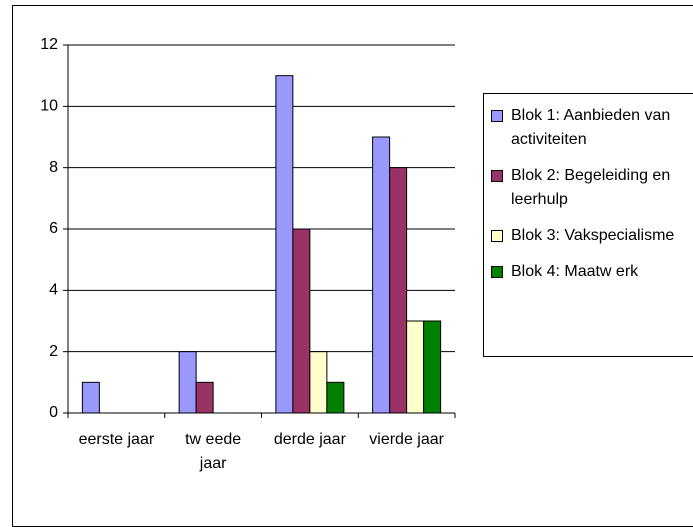 This screenshot has height=527, width=693. I want to click on legend-label: Blok 4: Maatw erk, so click(575, 271).